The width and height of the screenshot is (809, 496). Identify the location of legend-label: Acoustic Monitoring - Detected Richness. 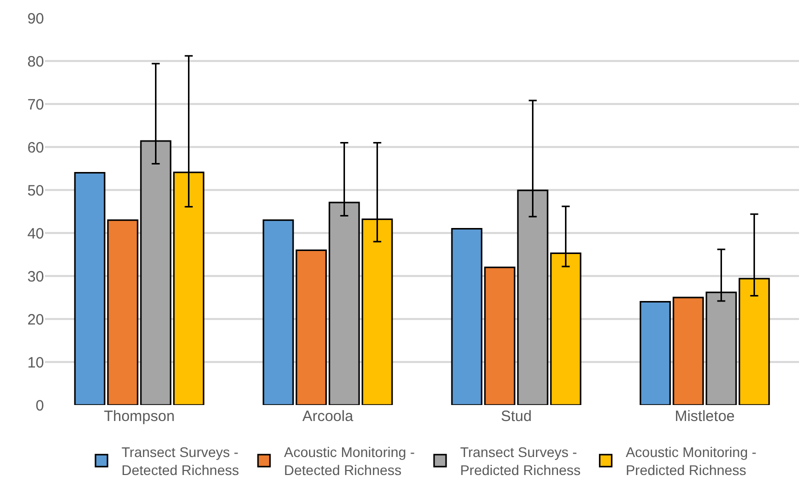
(350, 461).